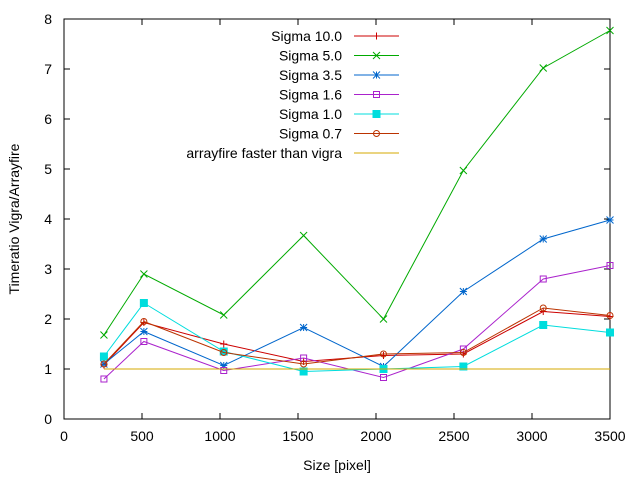 This screenshot has width=640, height=480. What do you see at coordinates (48, 219) in the screenshot?
I see `y-tick-label: 4` at bounding box center [48, 219].